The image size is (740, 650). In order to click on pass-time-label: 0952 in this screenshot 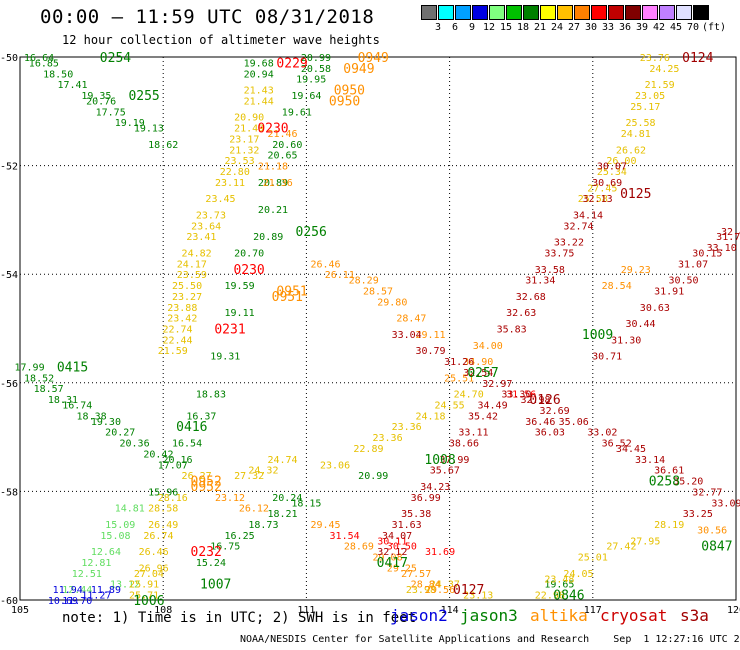, I will do `click(206, 482)`.